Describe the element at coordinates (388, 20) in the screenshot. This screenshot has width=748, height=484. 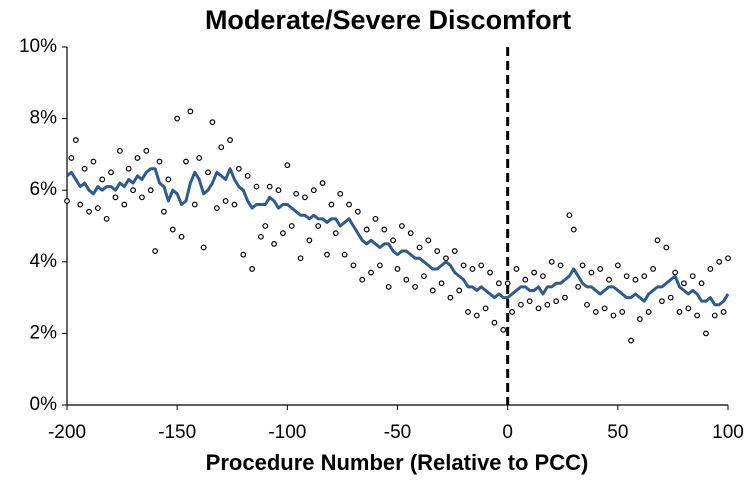
I see `chart-title: Moderate/Severe Discomfort` at that location.